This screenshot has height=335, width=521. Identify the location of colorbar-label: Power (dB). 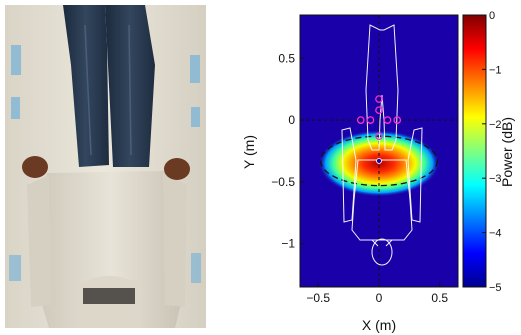
(507, 152).